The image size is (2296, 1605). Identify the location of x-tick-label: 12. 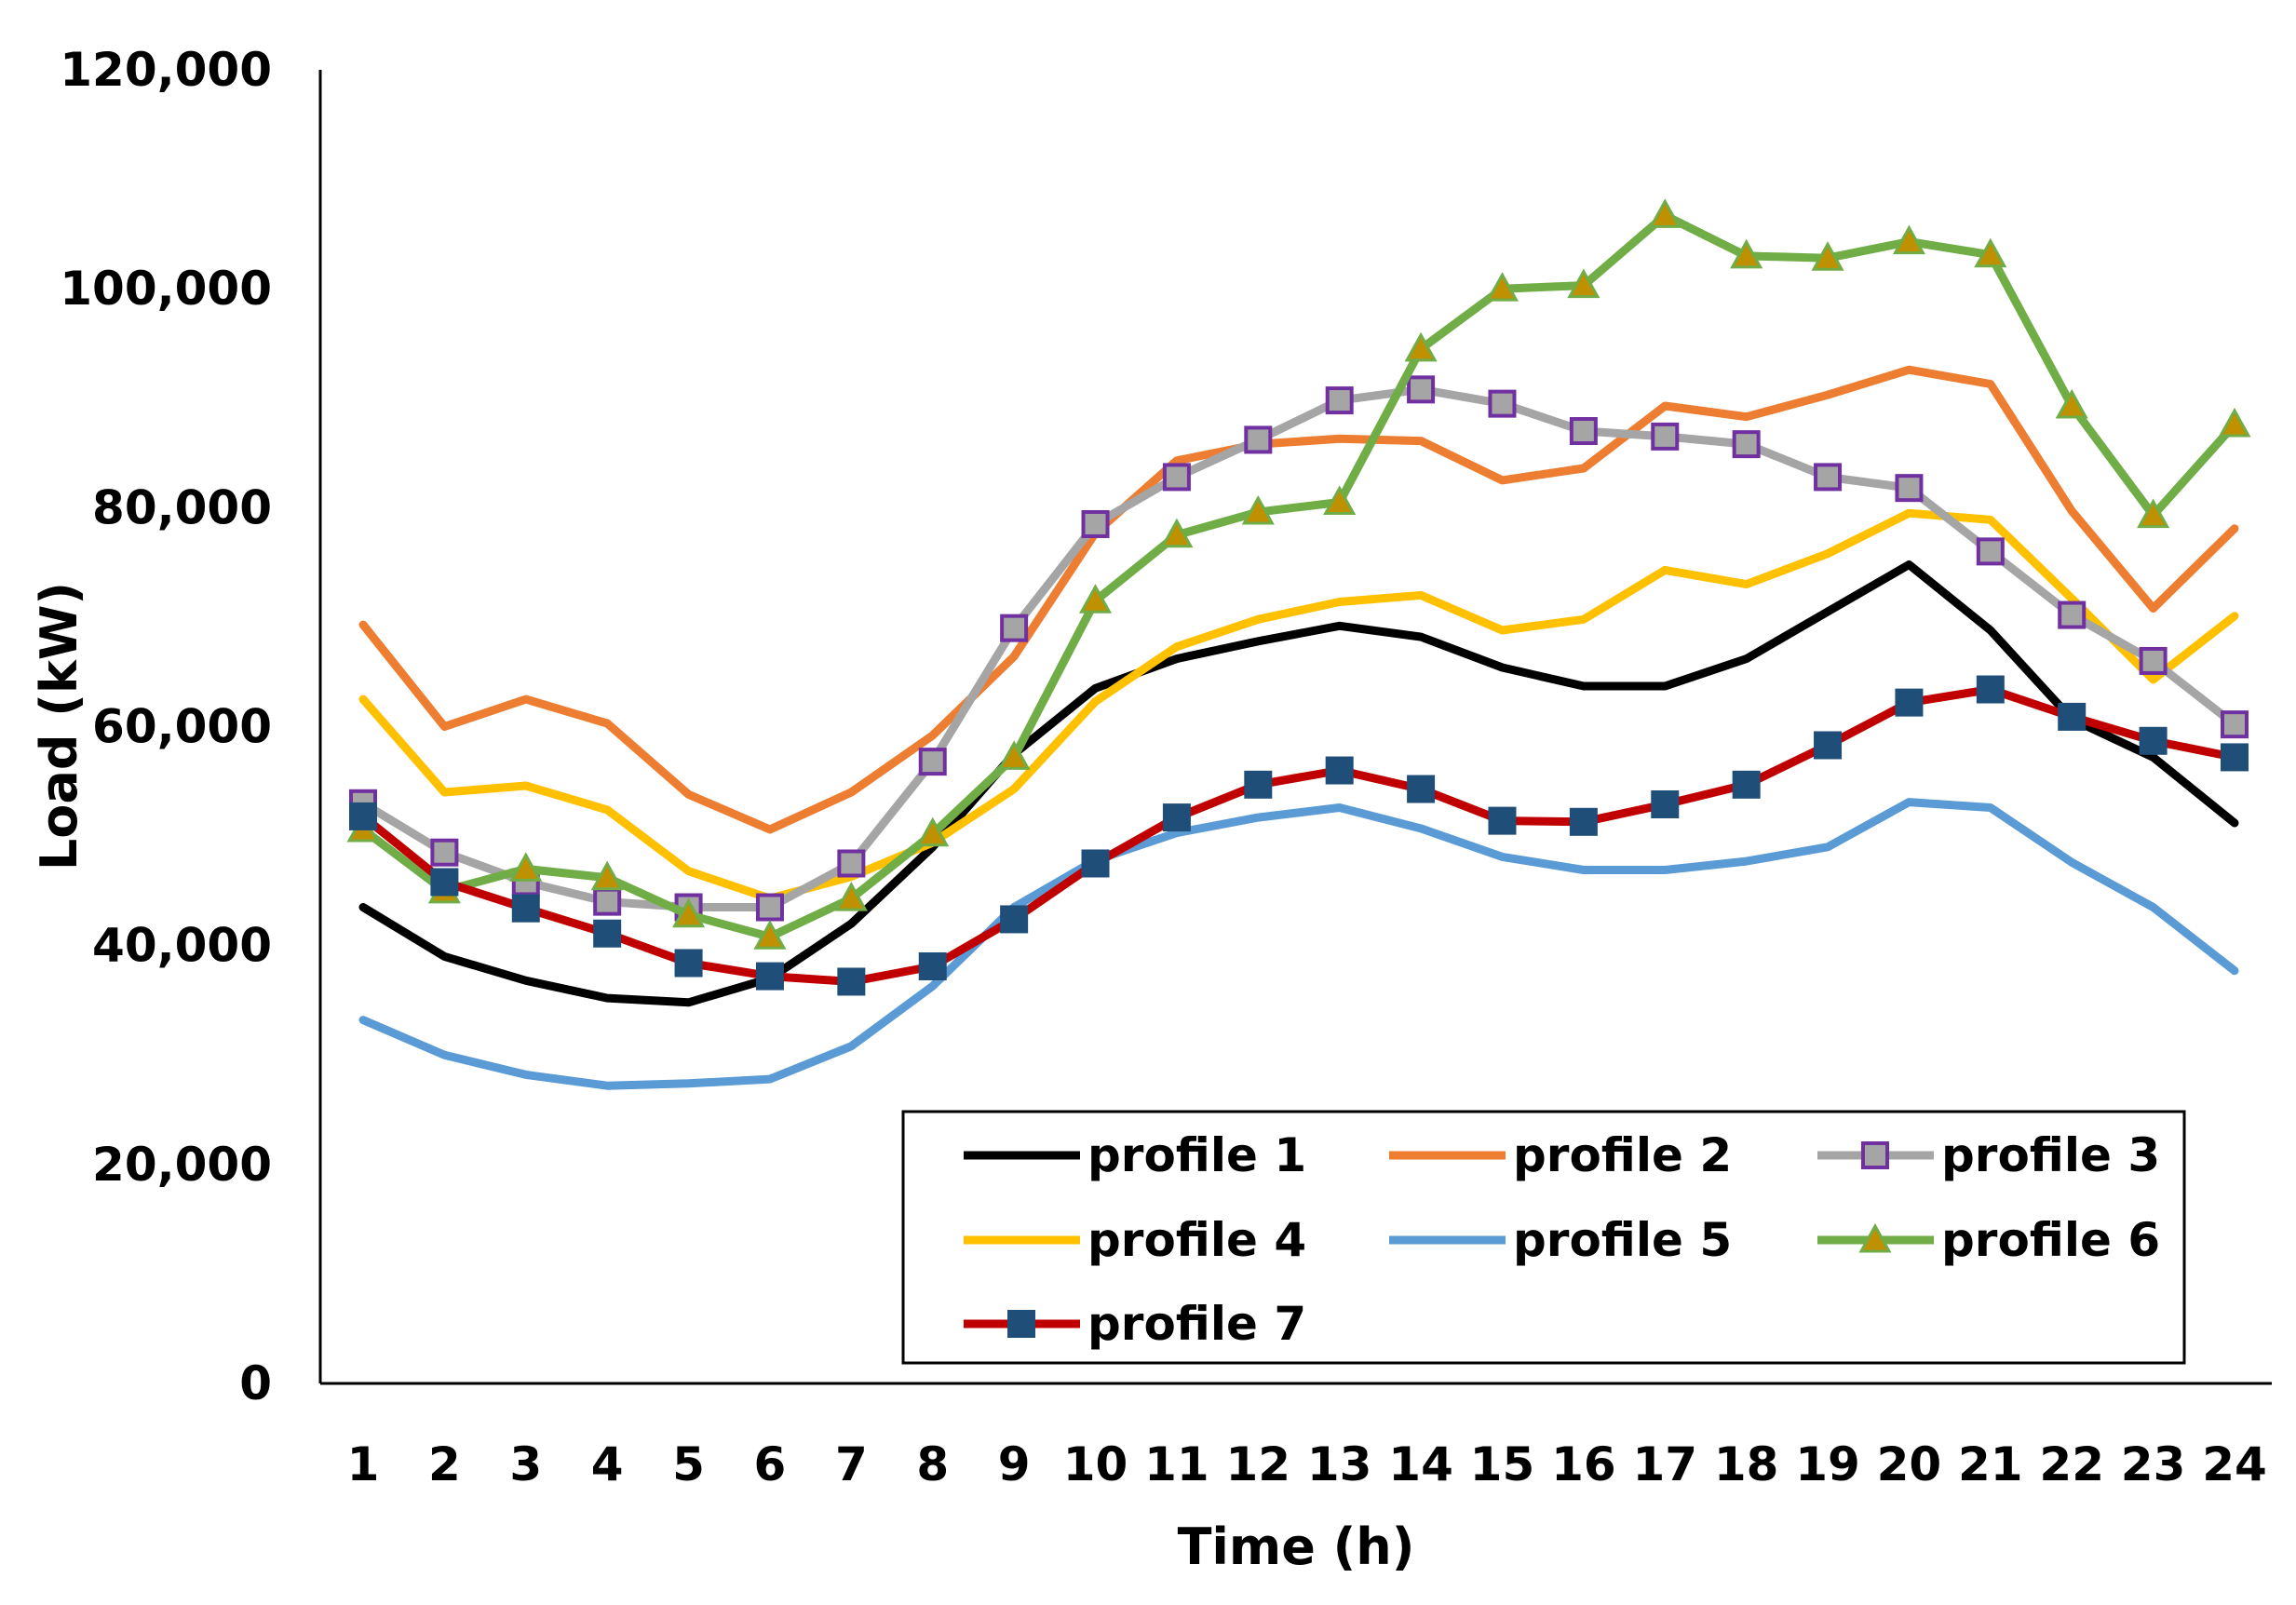
(1258, 1464).